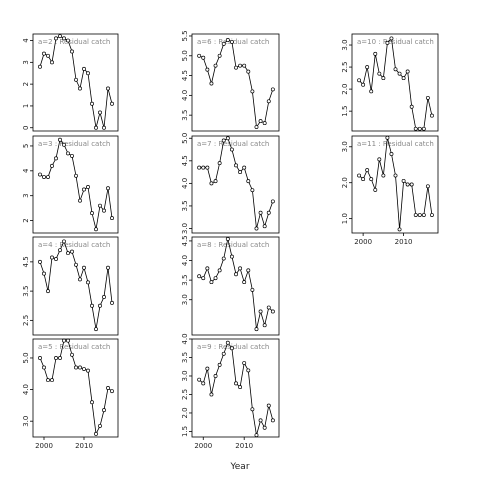  Describe the element at coordinates (26, 170) in the screenshot. I see `y-tick-label: 4` at that location.